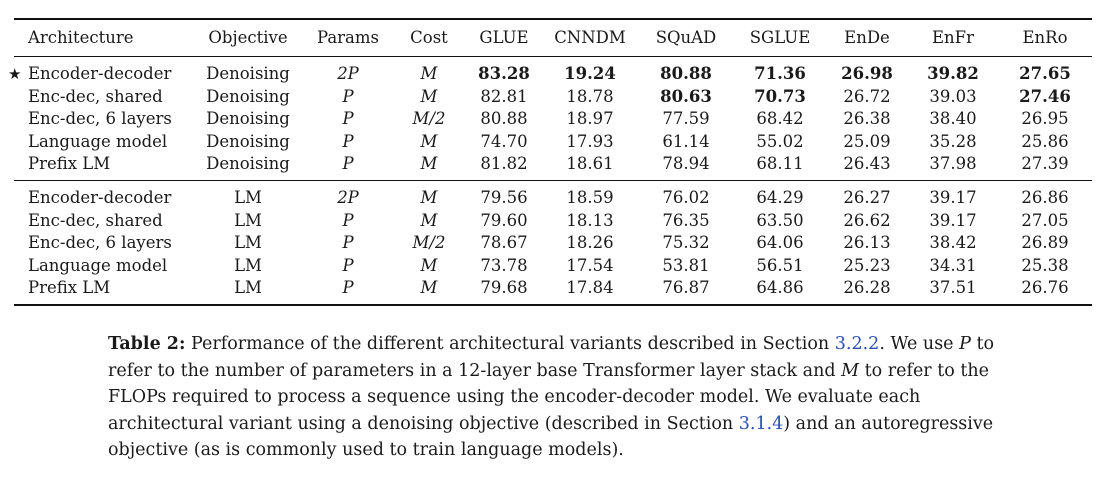 The height and width of the screenshot is (479, 1113). I want to click on cell-enfr: 38.40, so click(953, 119).